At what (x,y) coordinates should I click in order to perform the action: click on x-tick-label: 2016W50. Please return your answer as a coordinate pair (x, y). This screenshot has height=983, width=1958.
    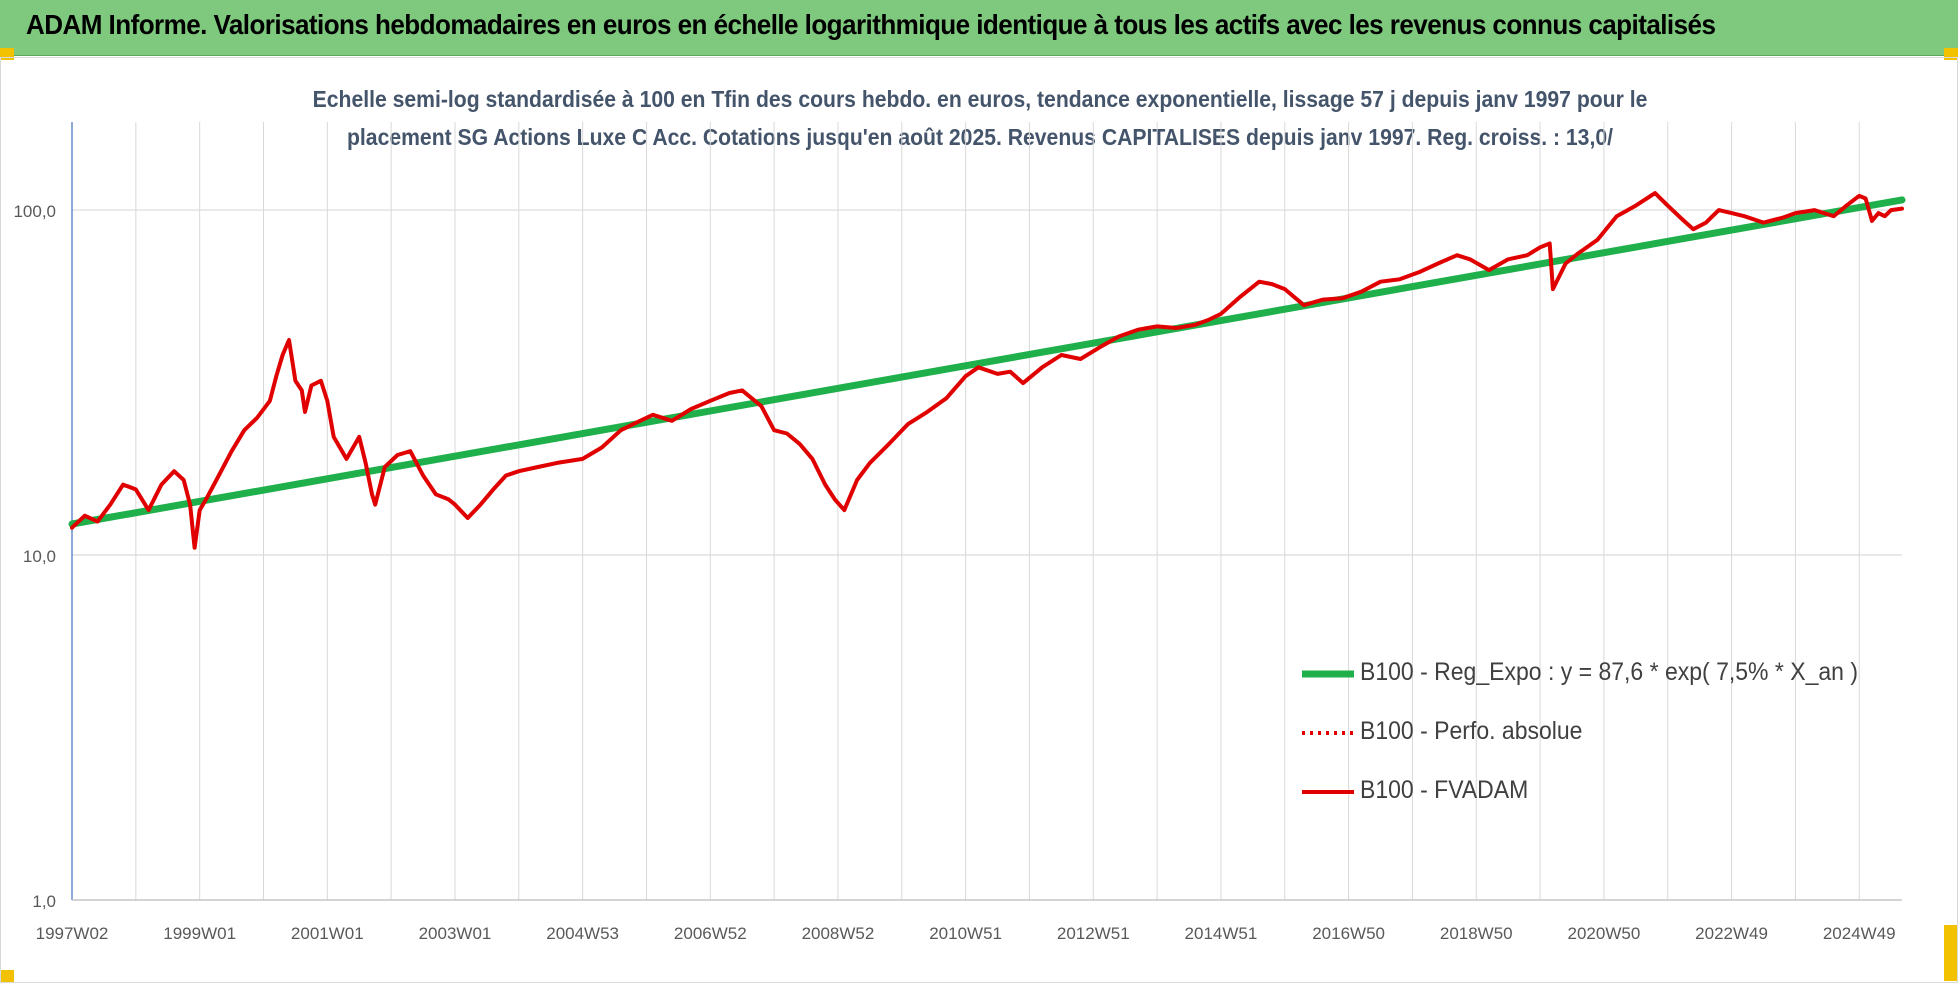
    Looking at the image, I should click on (1348, 933).